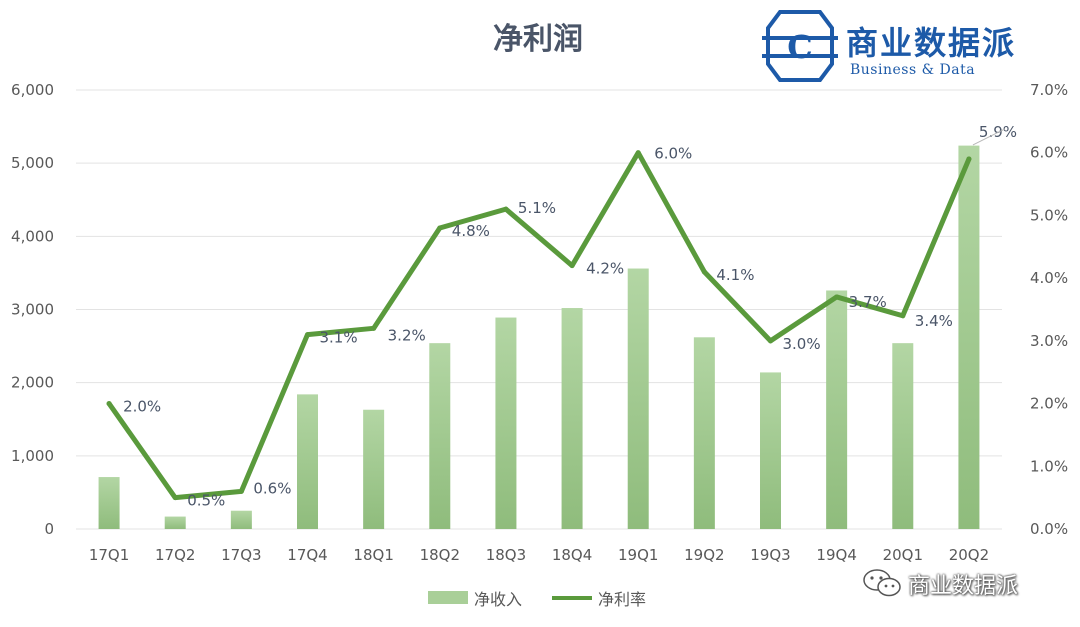 The image size is (1080, 627). Describe the element at coordinates (109, 555) in the screenshot. I see `x-tick-label: 17Q1` at that location.